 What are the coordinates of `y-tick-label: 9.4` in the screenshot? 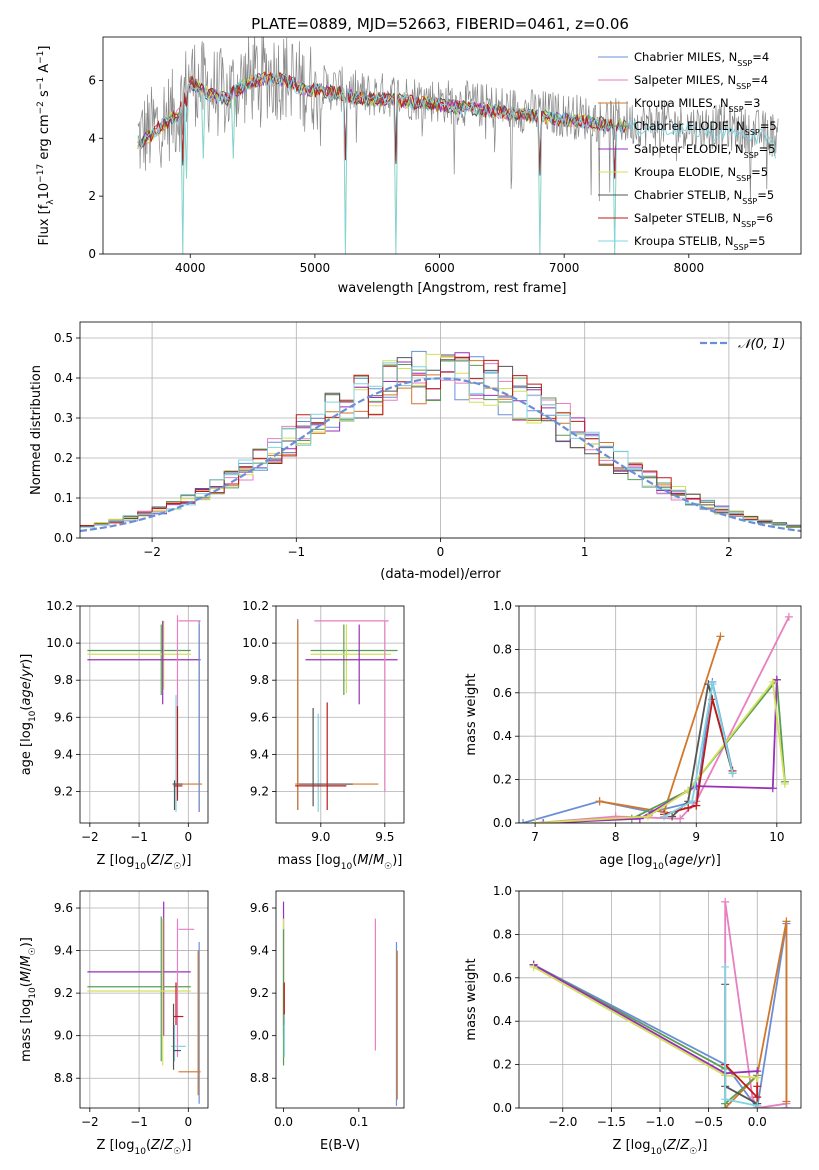 It's located at (259, 754).